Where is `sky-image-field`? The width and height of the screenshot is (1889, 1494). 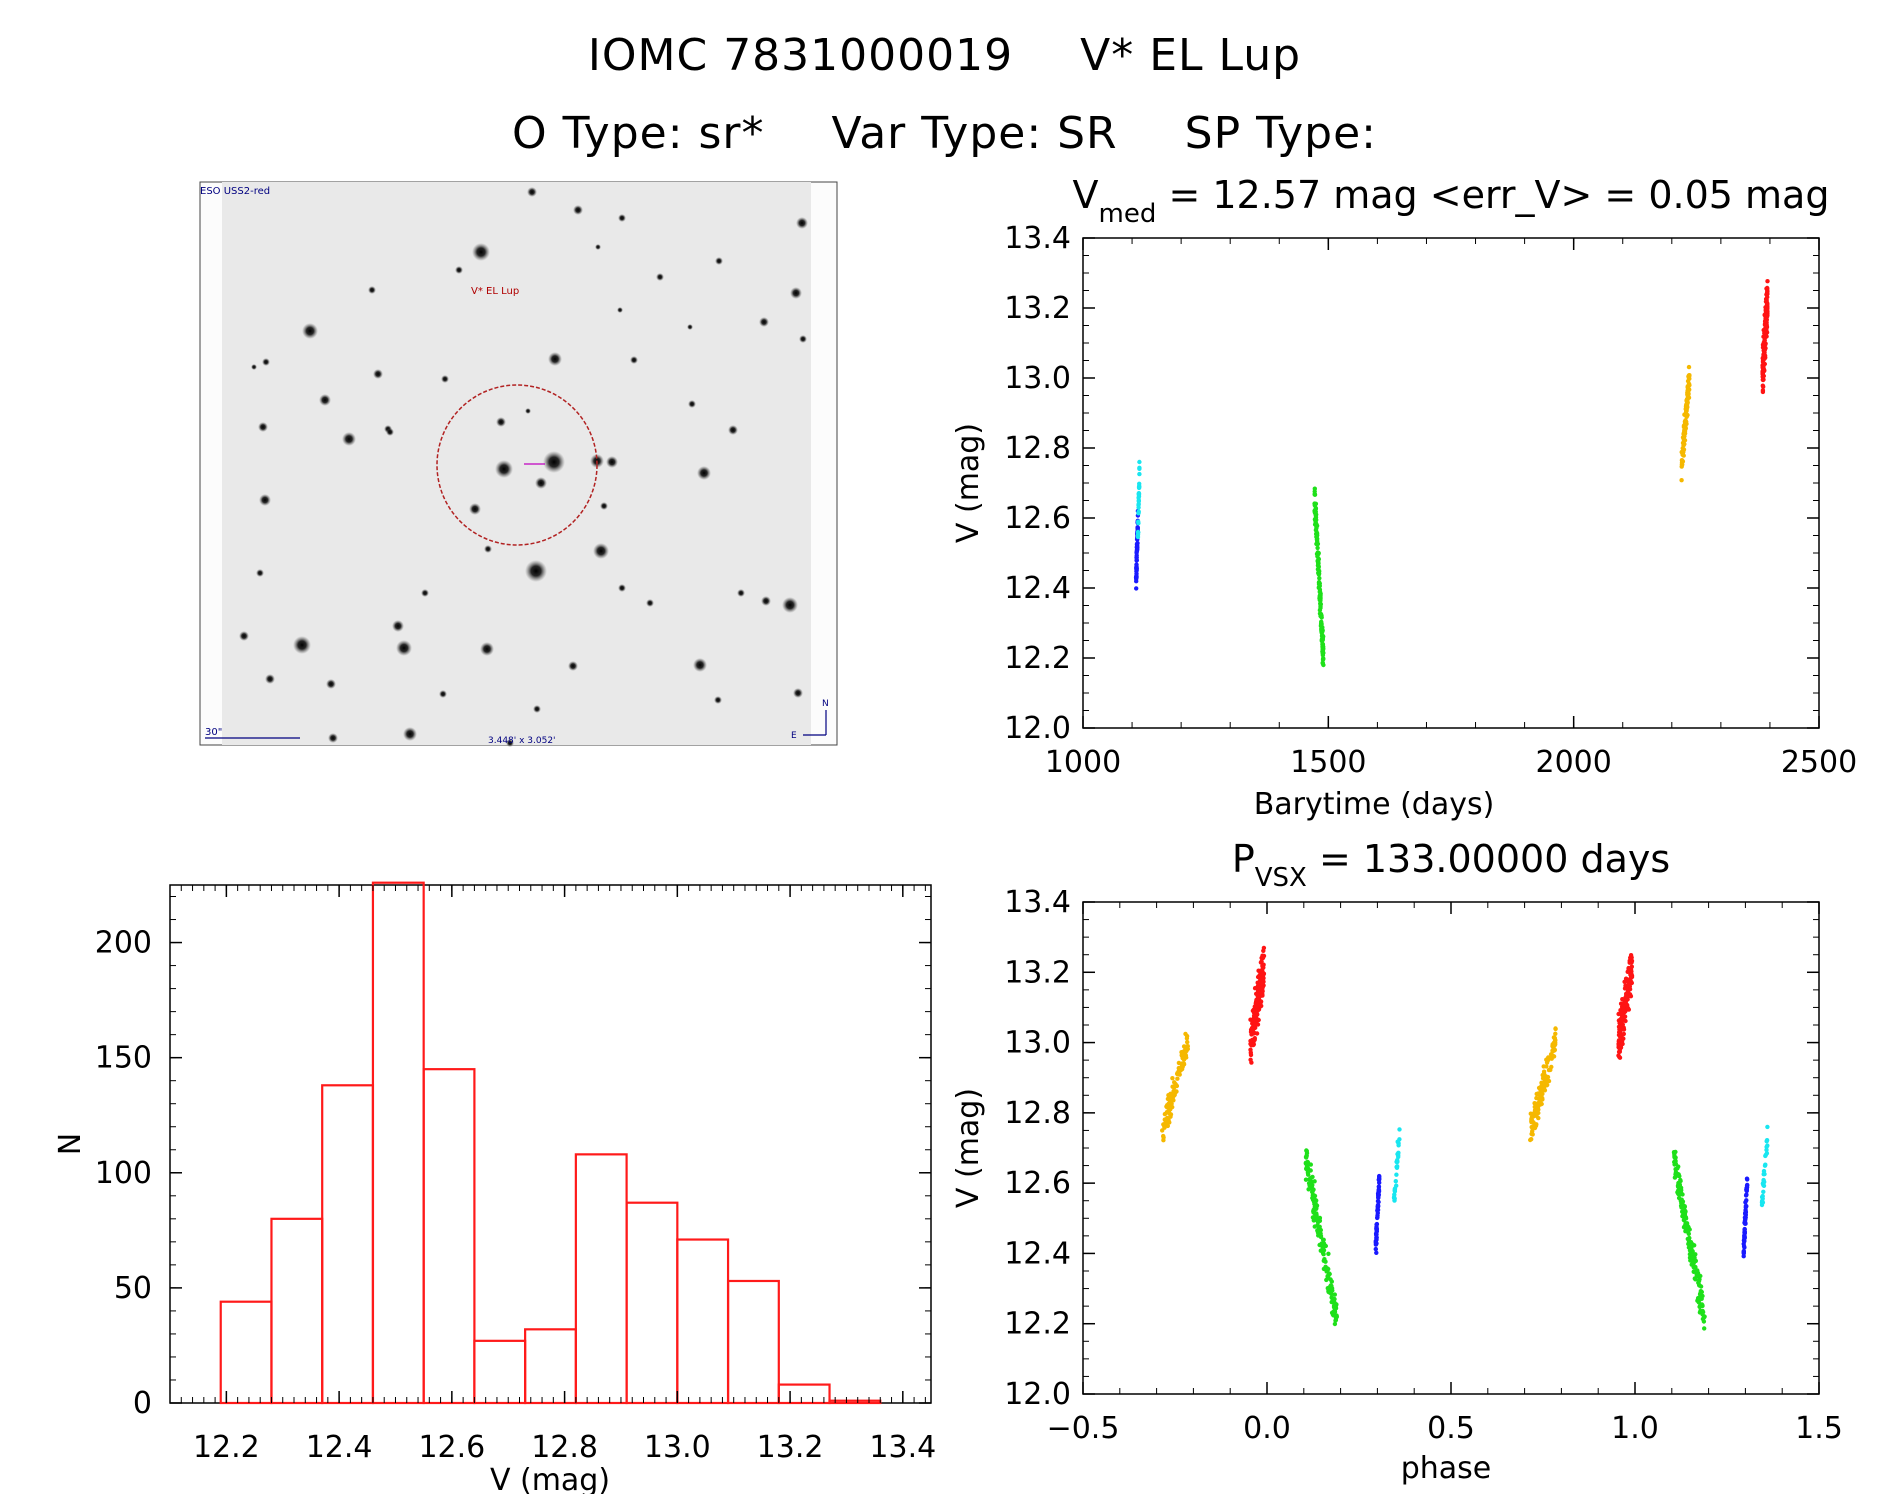 sky-image-field is located at coordinates (516, 463).